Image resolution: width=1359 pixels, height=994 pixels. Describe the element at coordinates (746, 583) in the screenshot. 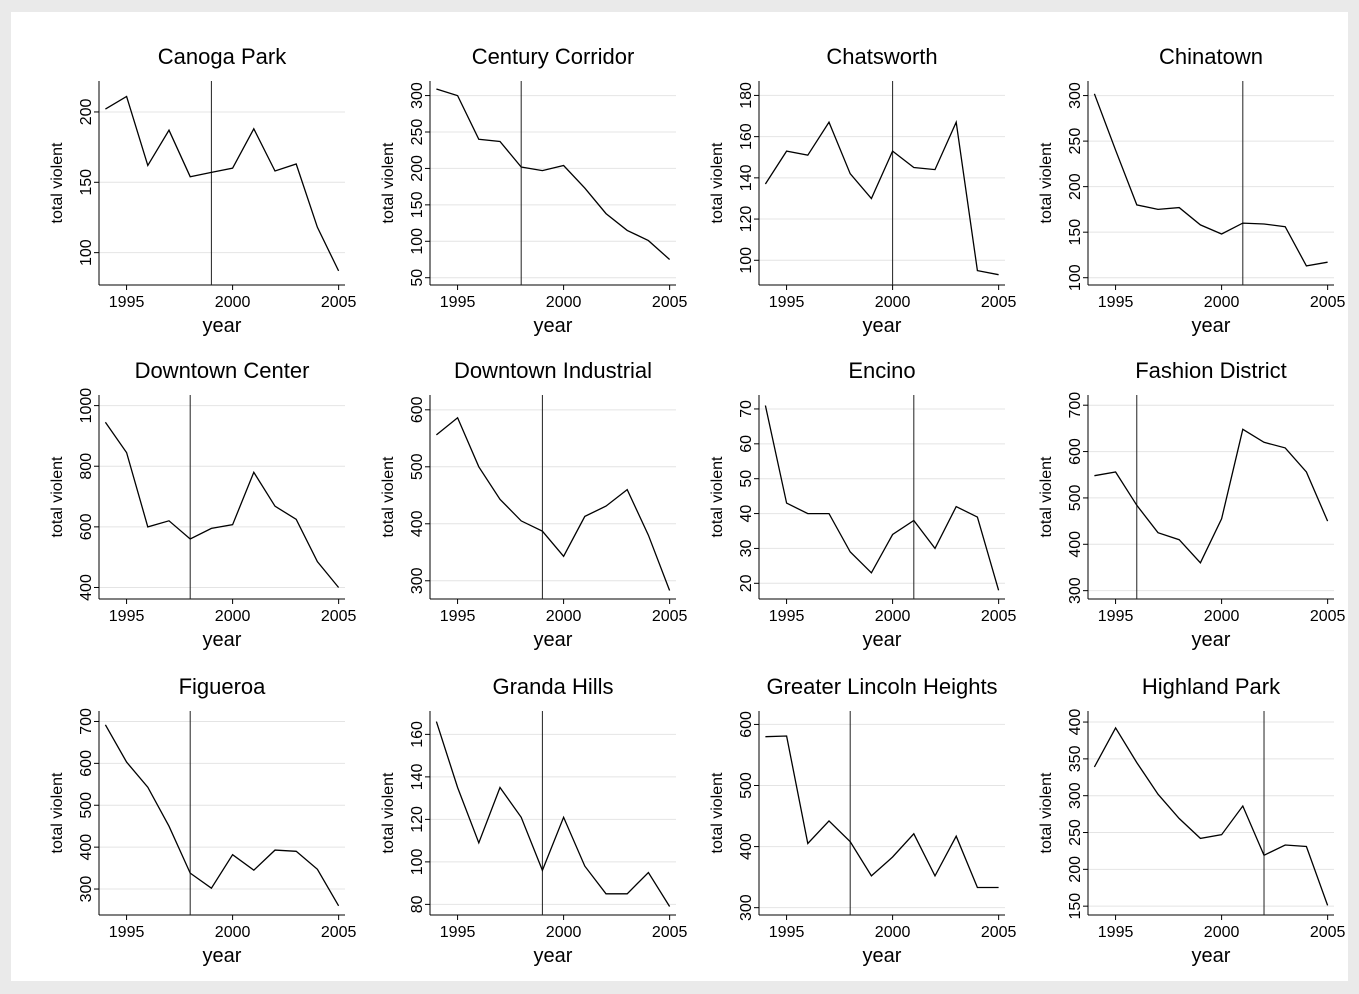

I see `y-tick-label: 20` at that location.